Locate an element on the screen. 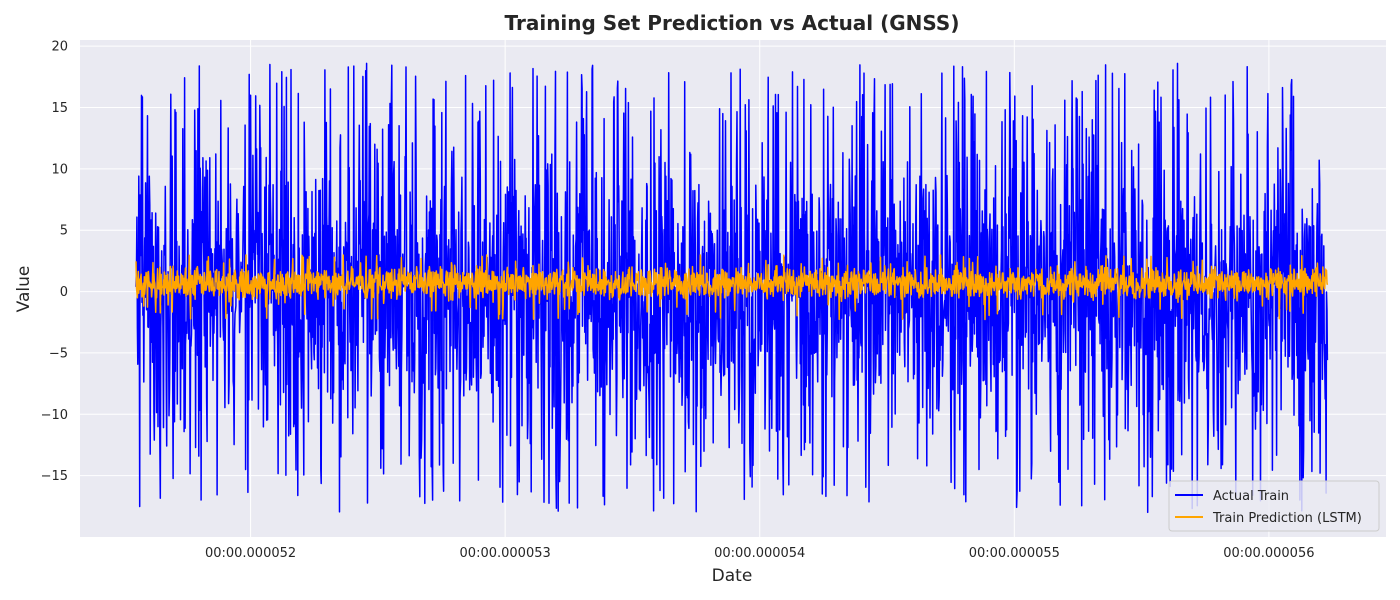  legend-label-actual-train: Actual Train is located at coordinates (1251, 496).